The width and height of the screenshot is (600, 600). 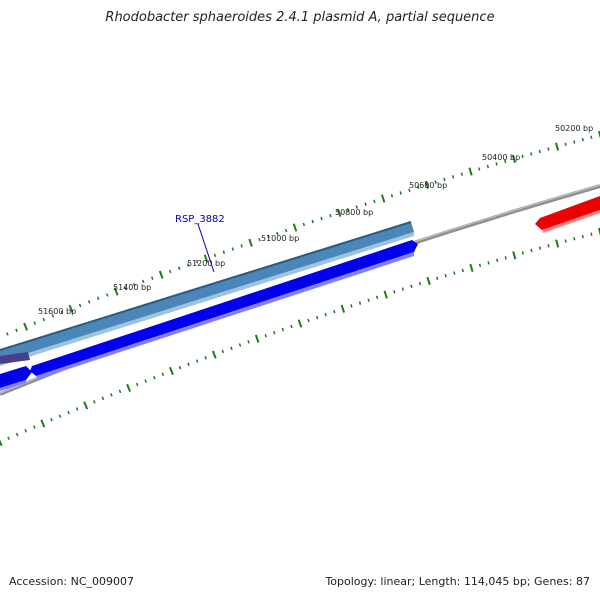 What do you see at coordinates (574, 128) in the screenshot?
I see `scale-label: 50200 bp` at bounding box center [574, 128].